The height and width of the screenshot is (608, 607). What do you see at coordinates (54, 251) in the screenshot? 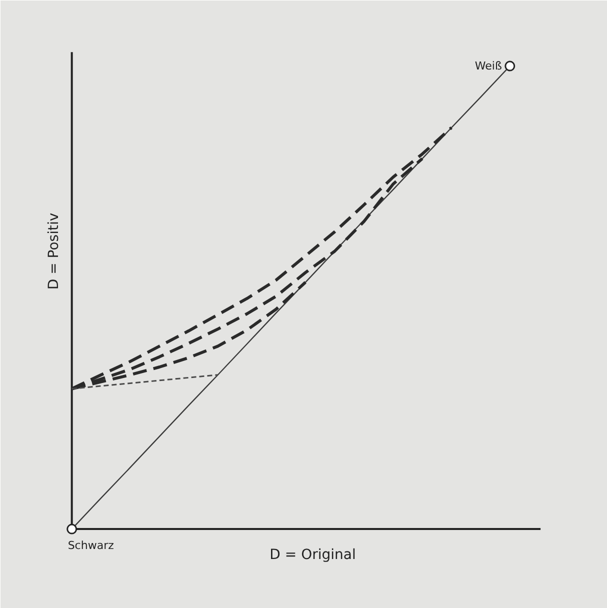
I see `y-axis-title: D = Positiv` at bounding box center [54, 251].